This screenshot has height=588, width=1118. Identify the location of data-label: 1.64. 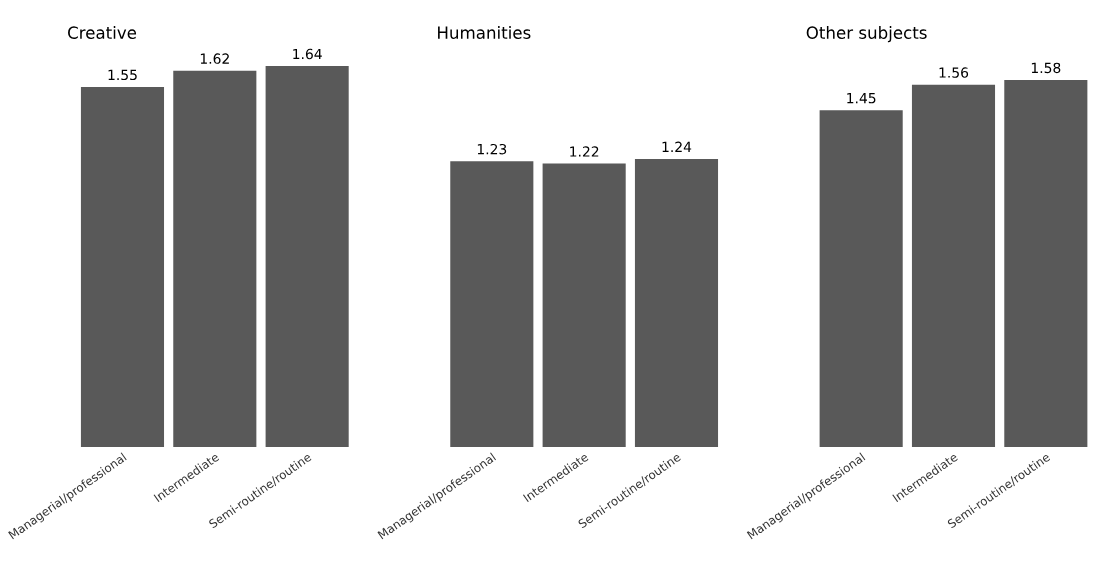
(307, 54).